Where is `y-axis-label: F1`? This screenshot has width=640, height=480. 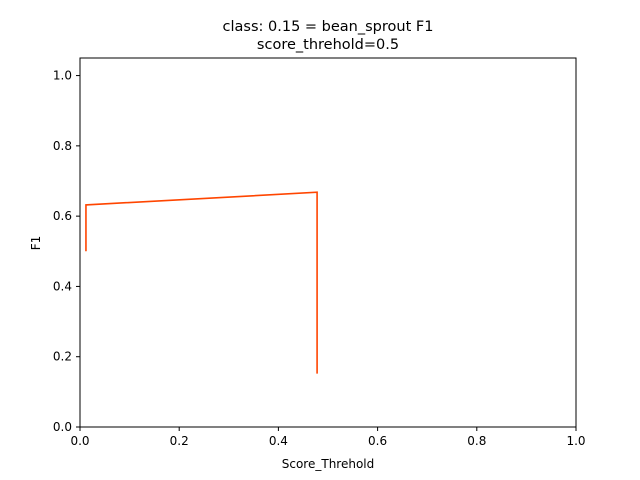
y-axis-label: F1 is located at coordinates (36, 243).